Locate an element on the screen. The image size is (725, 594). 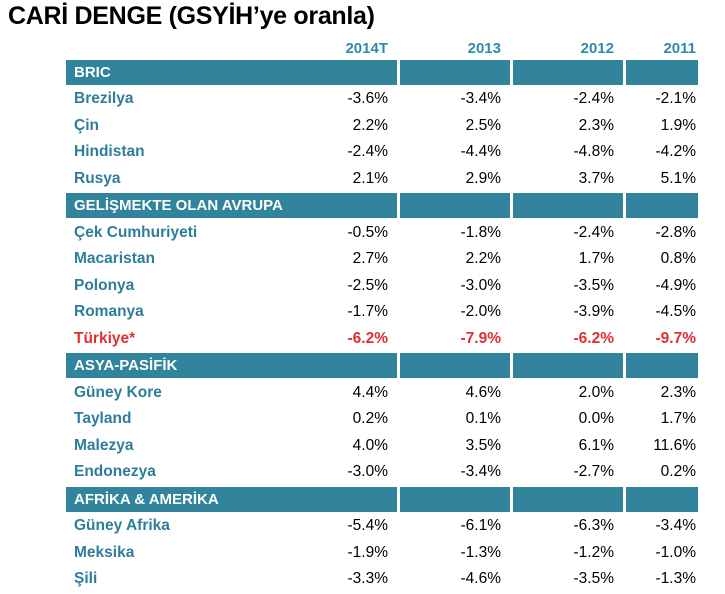
section-title: GELİŞMEKTE OLAN AVRUPA is located at coordinates (178, 206).